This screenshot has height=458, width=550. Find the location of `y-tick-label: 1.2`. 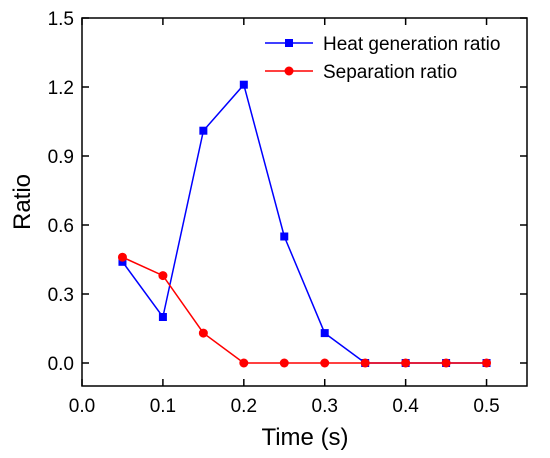

y-tick-label: 1.2 is located at coordinates (61, 88).